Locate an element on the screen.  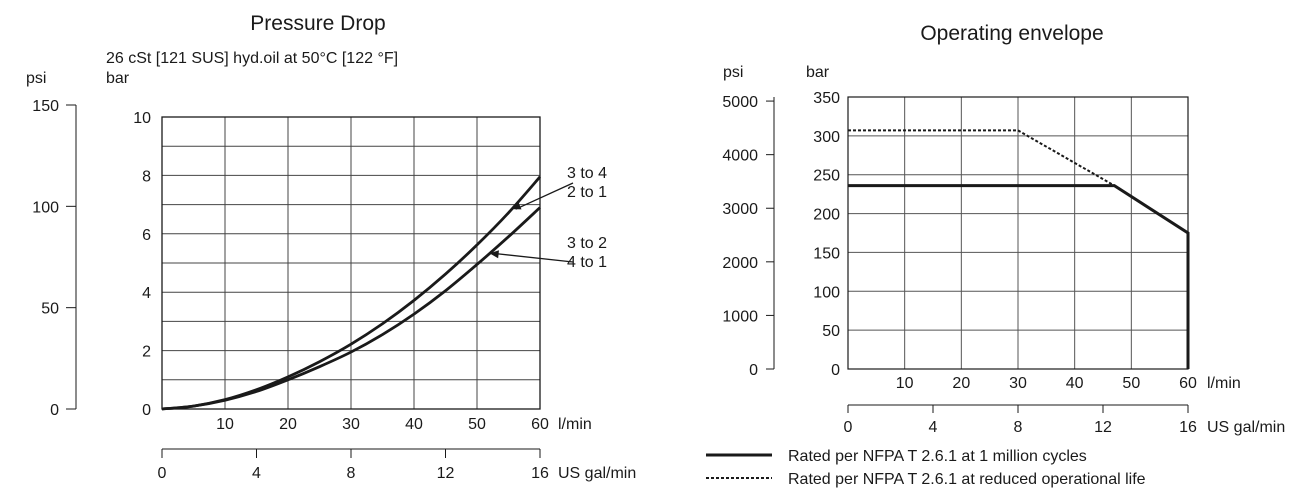
pd-psi-tick-label: 0 is located at coordinates (54, 410).